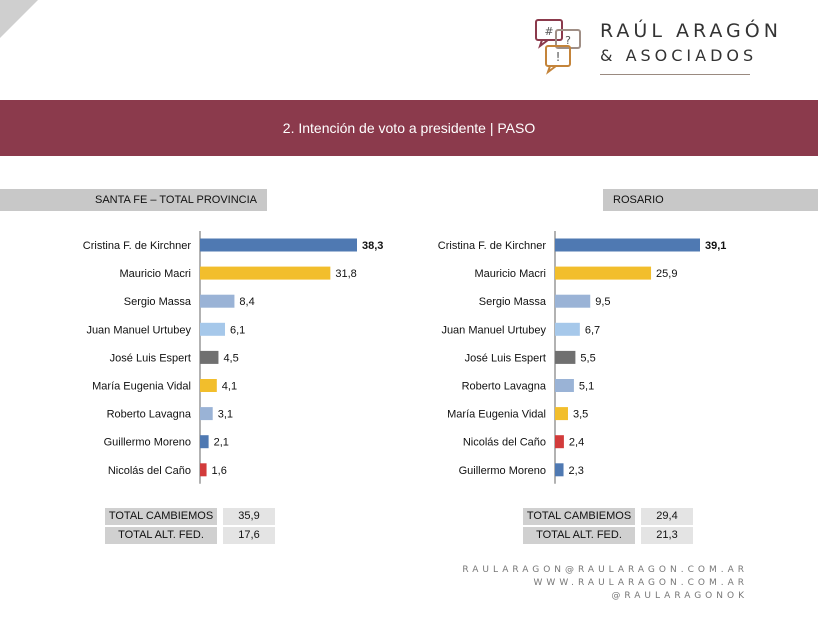 Image resolution: width=818 pixels, height=618 pixels. What do you see at coordinates (586, 387) in the screenshot?
I see `data-label: 5,1` at bounding box center [586, 387].